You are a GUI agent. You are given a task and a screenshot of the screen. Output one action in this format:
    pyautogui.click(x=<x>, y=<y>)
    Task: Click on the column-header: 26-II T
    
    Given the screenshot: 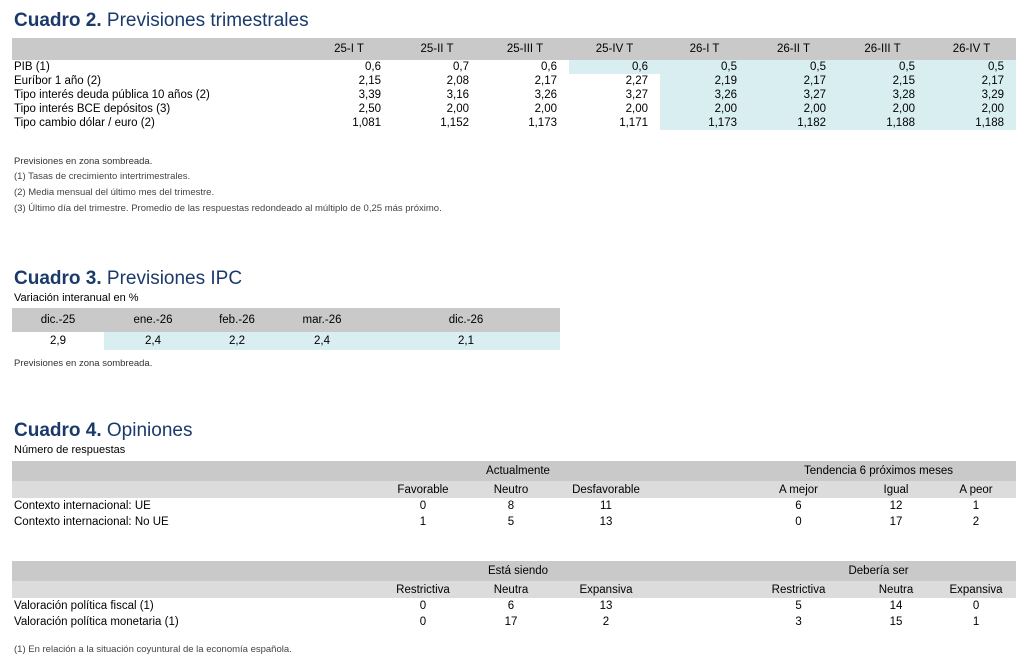 What is the action you would take?
    pyautogui.click(x=793, y=49)
    